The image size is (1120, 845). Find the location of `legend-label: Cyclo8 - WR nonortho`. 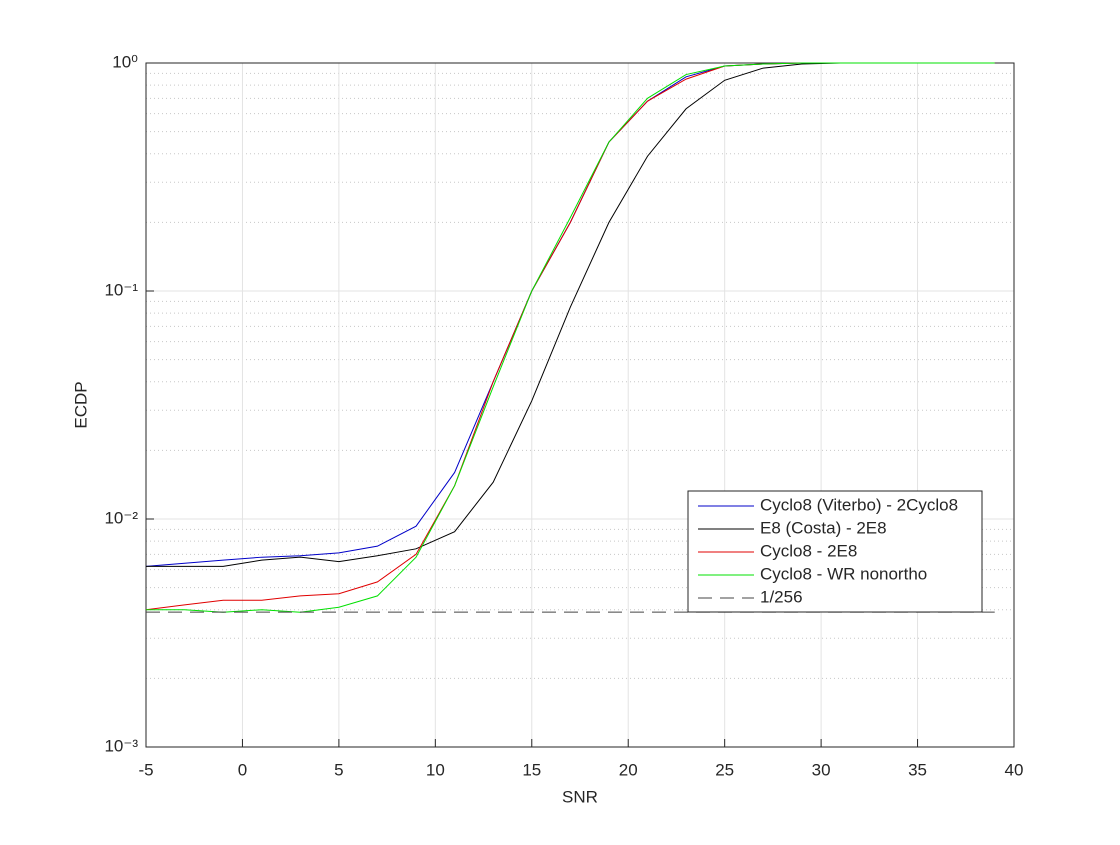

legend-label: Cyclo8 - WR nonortho is located at coordinates (843, 573).